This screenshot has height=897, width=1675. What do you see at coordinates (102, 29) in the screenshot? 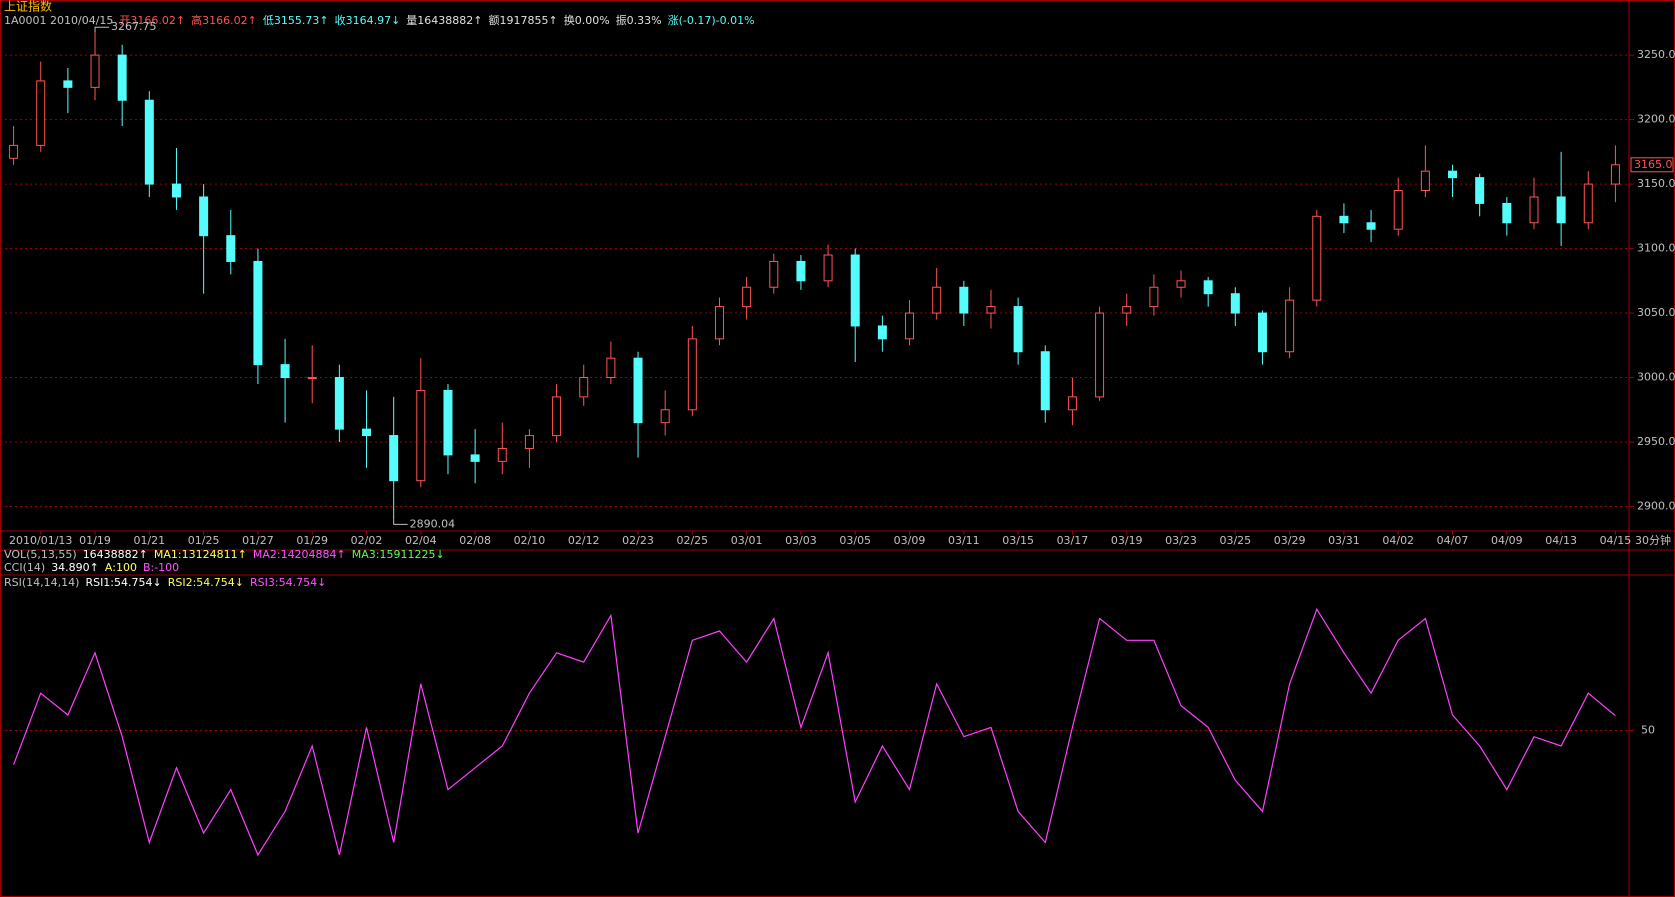
I see `max-pointer` at bounding box center [102, 29].